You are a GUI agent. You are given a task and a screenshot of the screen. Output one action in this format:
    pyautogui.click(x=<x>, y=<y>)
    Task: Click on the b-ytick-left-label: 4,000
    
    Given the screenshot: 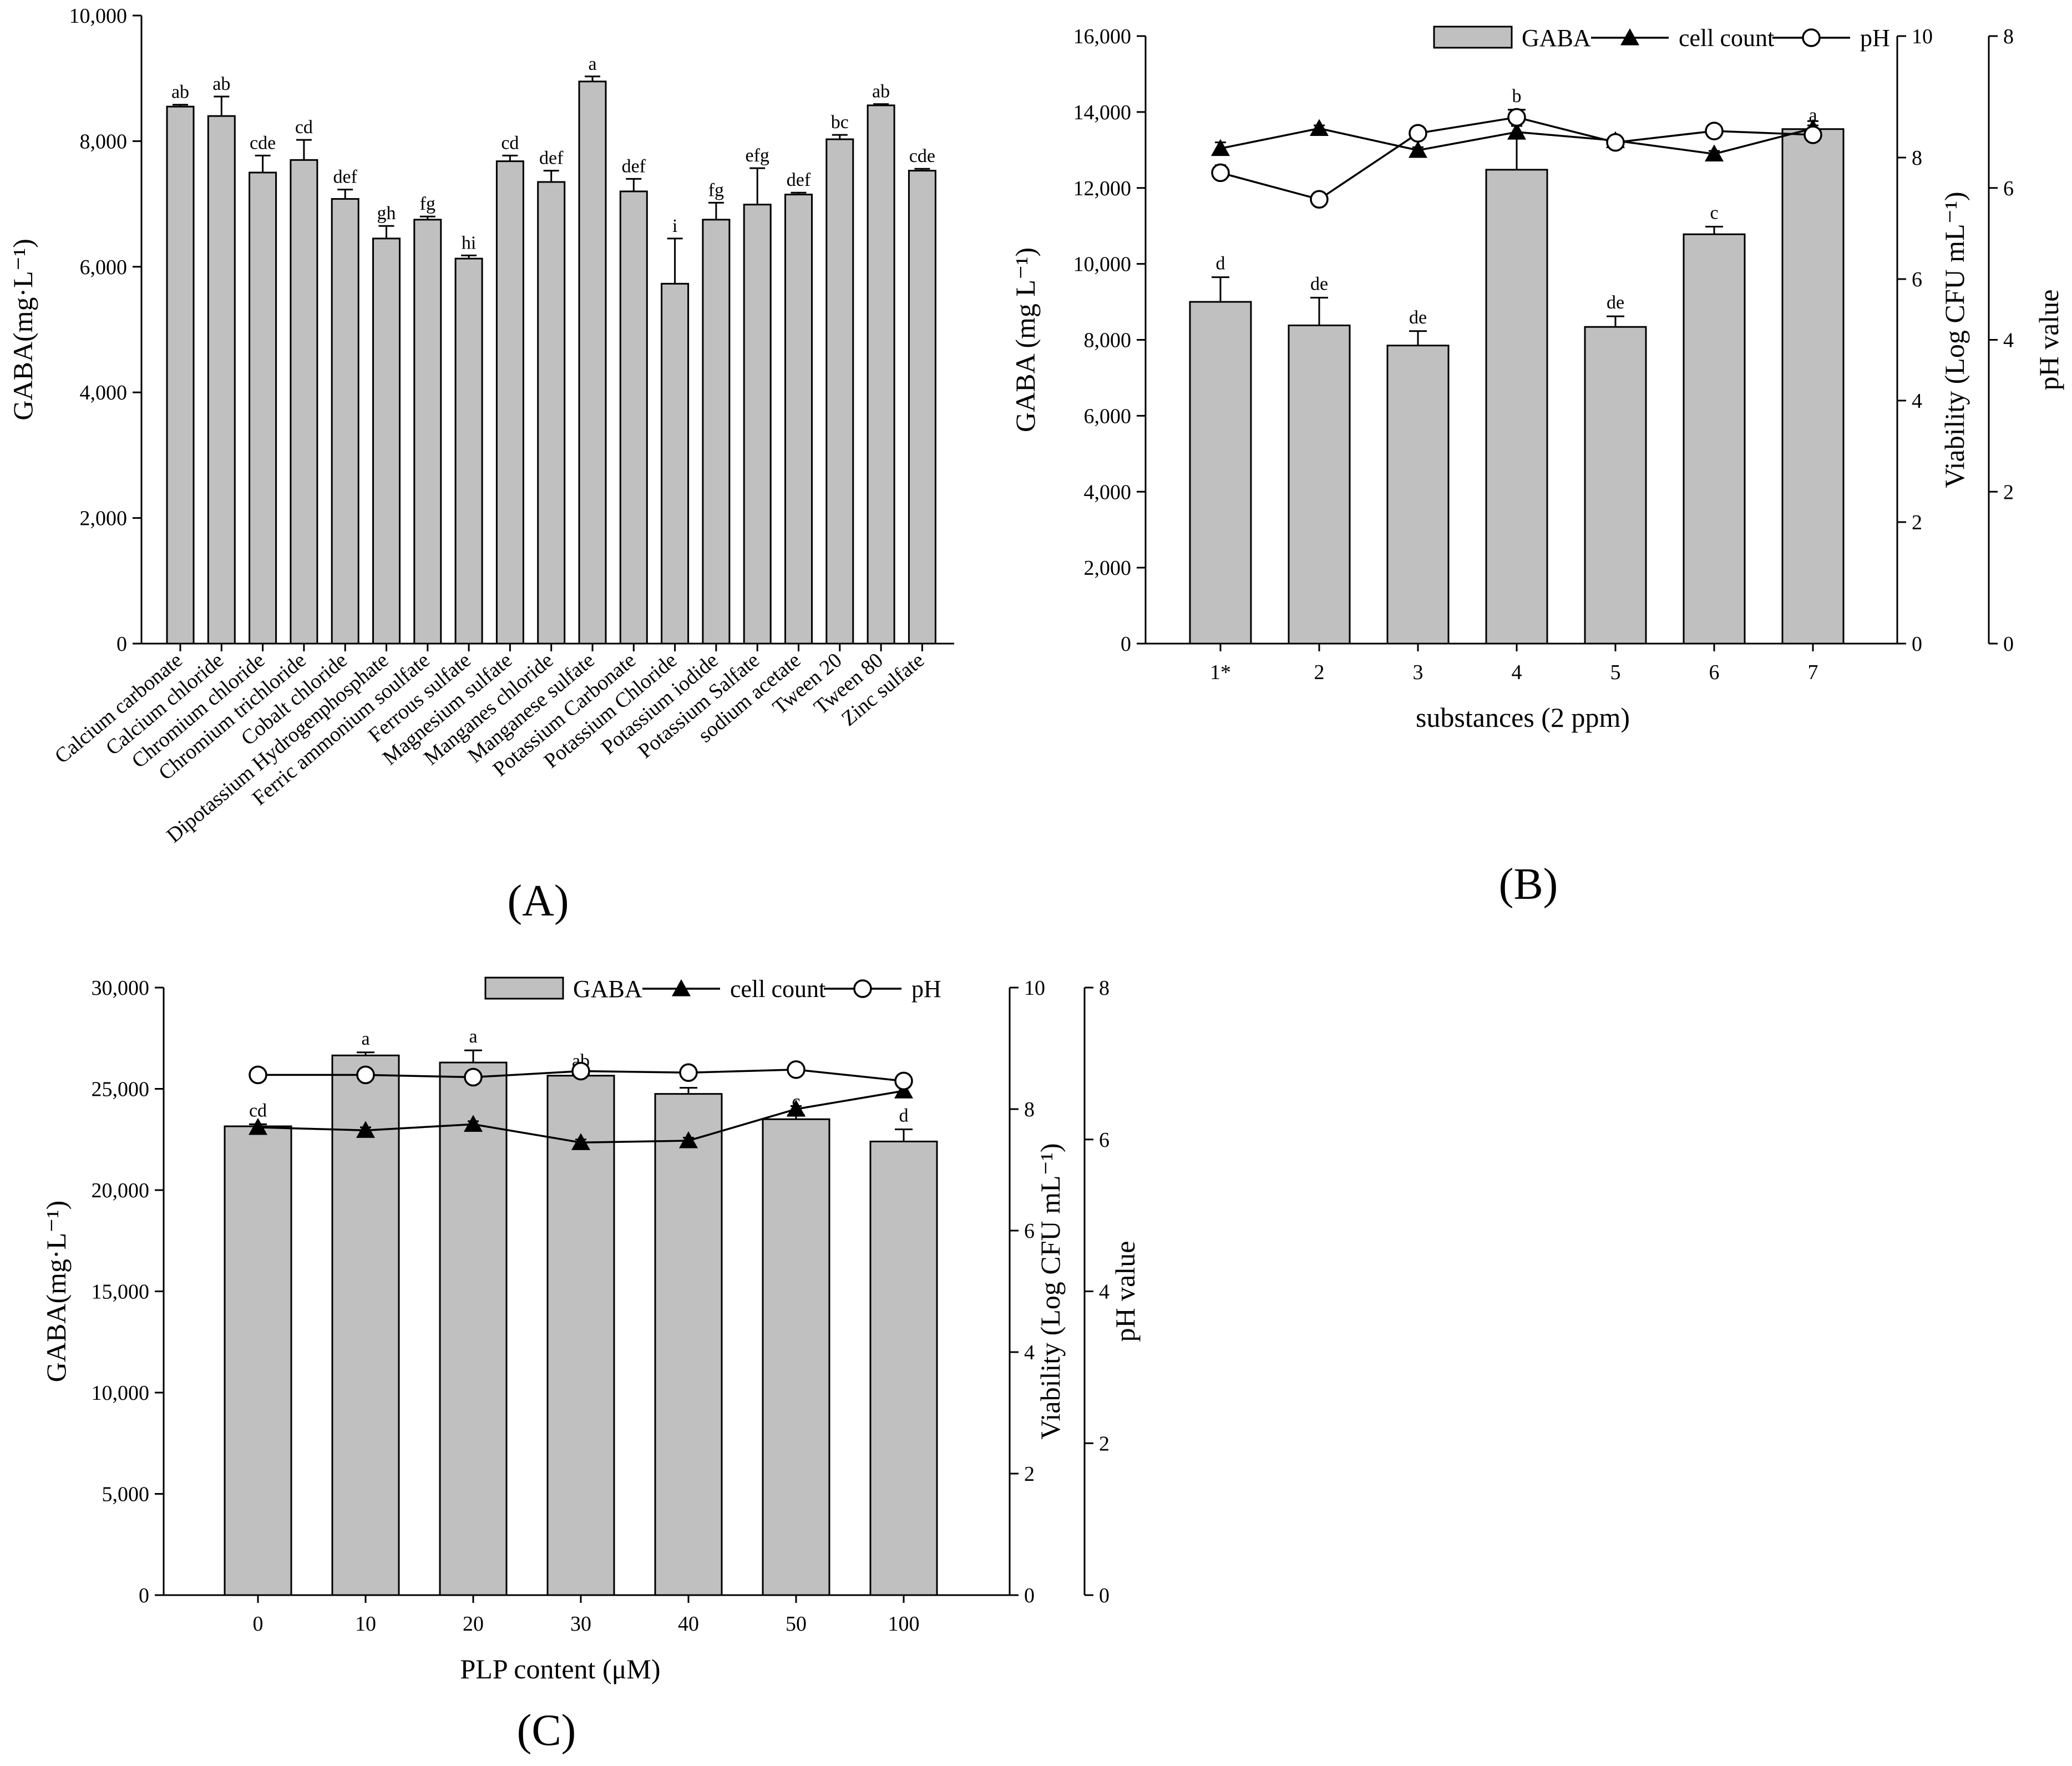 What is the action you would take?
    pyautogui.click(x=1108, y=492)
    